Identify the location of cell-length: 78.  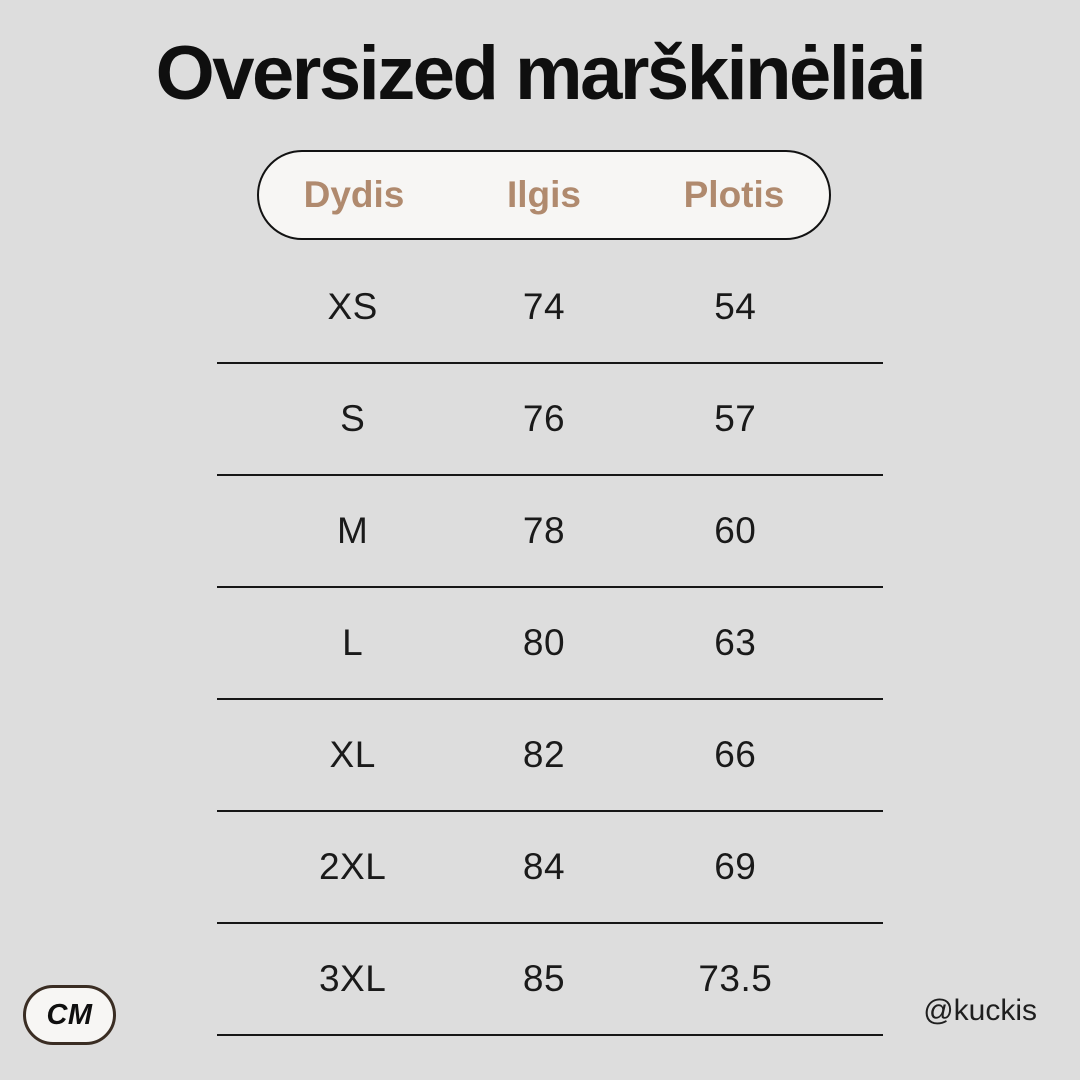
(544, 530).